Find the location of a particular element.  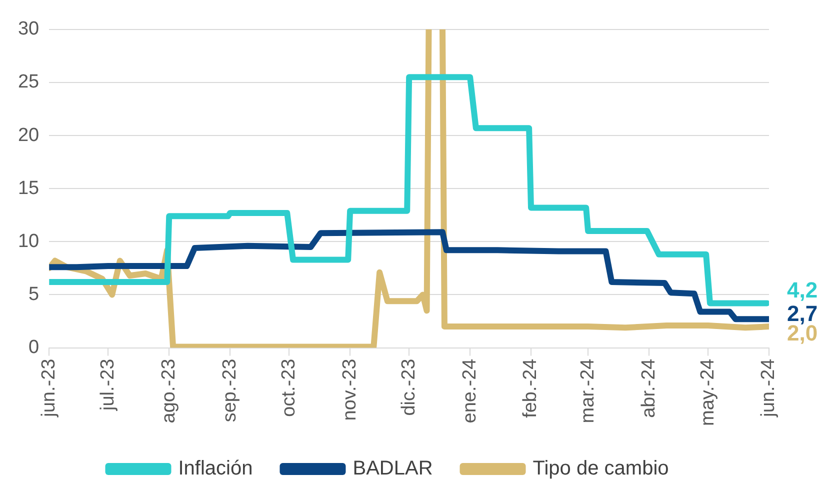

y-tick-label: 5 is located at coordinates (34, 294).